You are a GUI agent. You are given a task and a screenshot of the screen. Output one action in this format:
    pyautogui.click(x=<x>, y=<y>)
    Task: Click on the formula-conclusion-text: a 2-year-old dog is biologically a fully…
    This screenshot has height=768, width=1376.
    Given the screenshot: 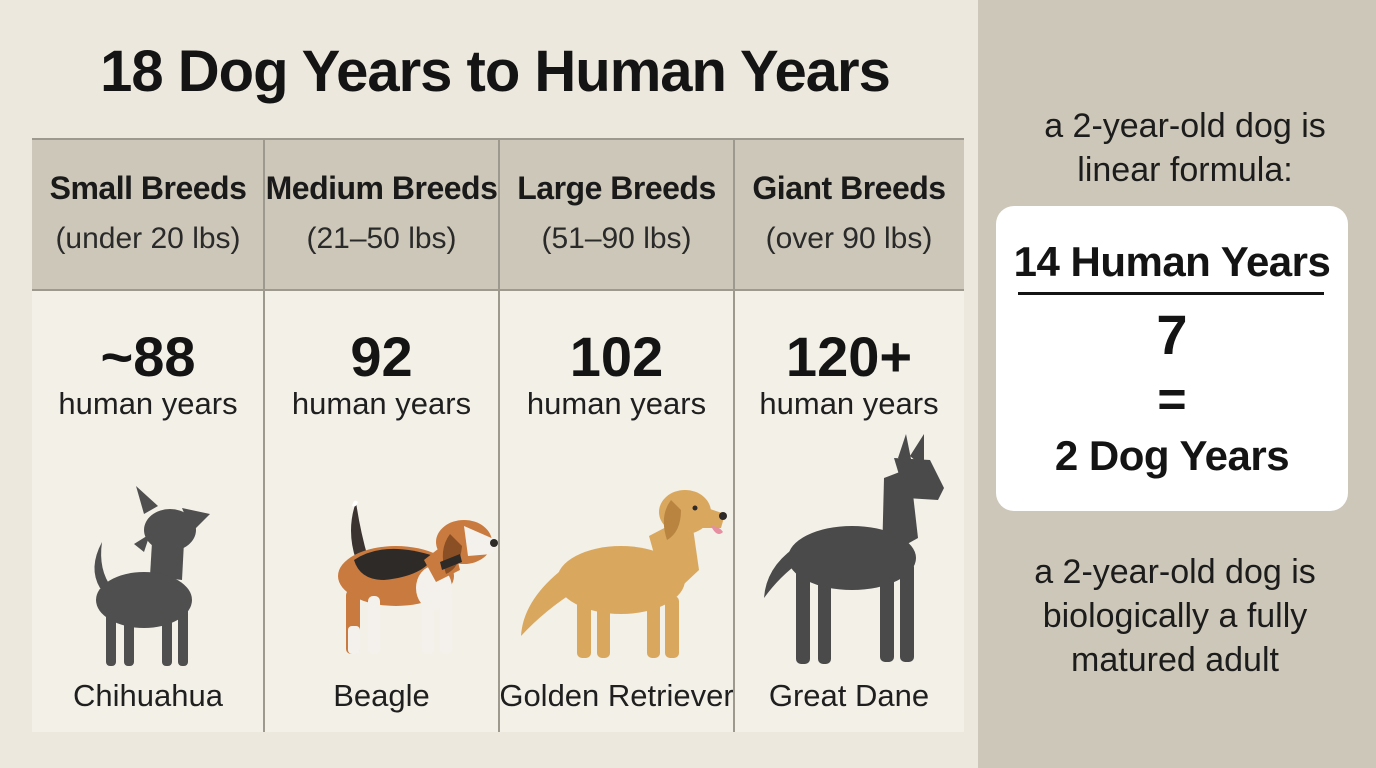 What is the action you would take?
    pyautogui.click(x=1175, y=616)
    